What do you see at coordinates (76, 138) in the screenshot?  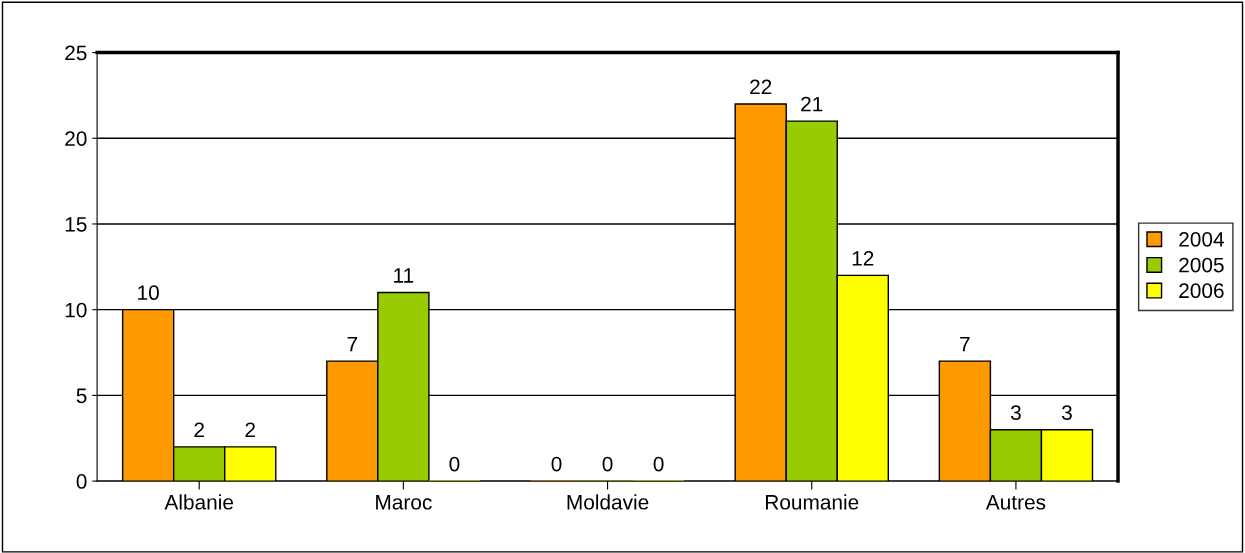 I see `y-tick-label: 20` at bounding box center [76, 138].